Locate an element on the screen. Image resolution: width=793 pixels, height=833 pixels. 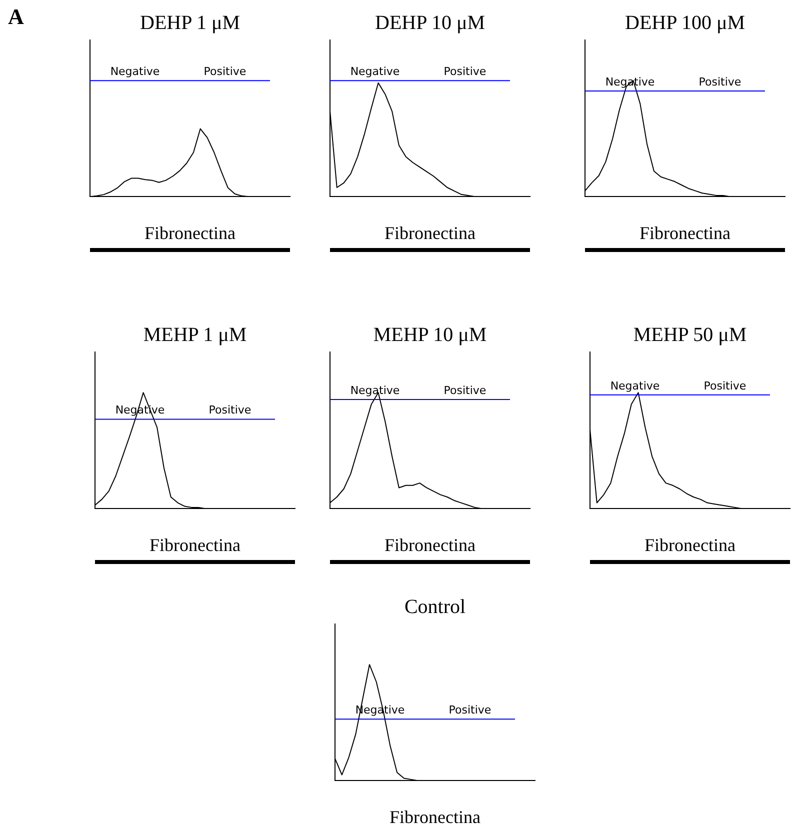
chart-subtitle: A is located at coordinates (16, 17).